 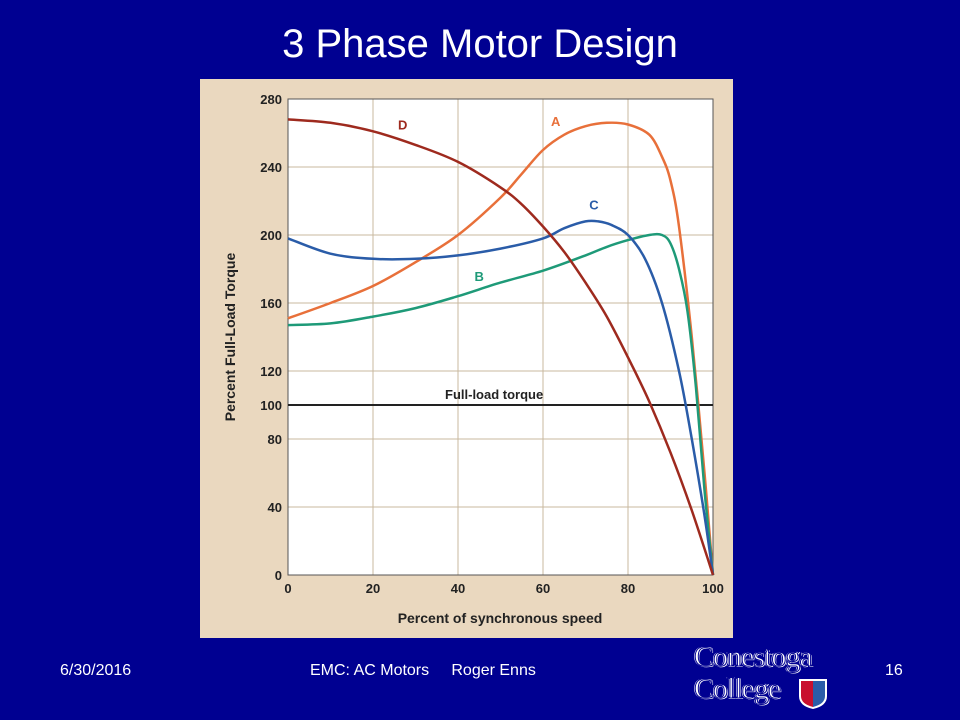 I want to click on x-tick-label: 0, so click(x=287, y=588).